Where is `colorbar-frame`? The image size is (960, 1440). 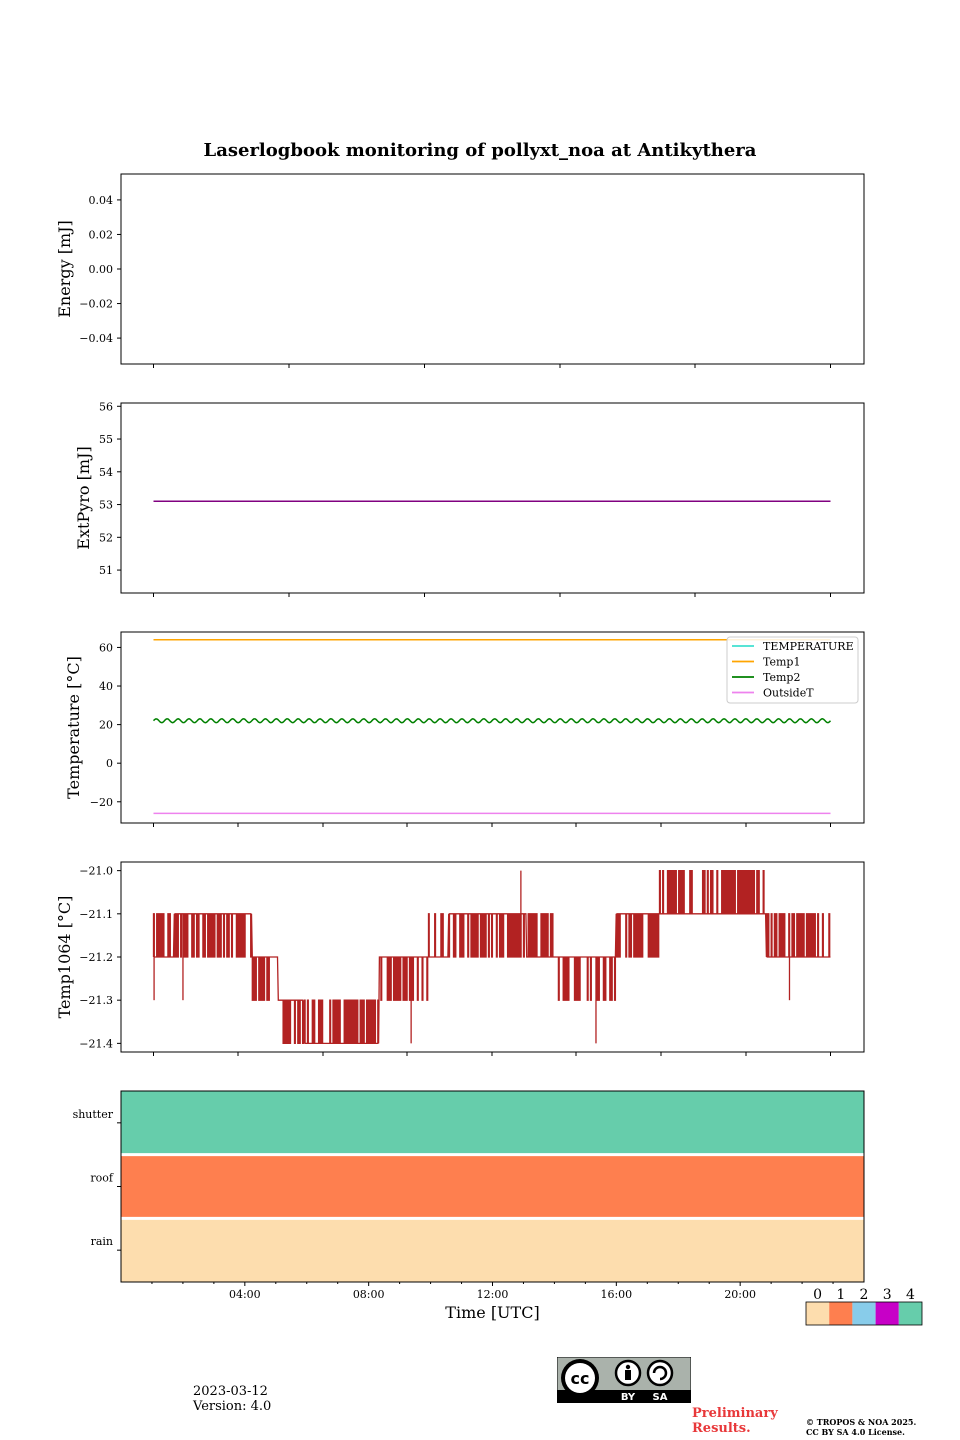 colorbar-frame is located at coordinates (864, 1313).